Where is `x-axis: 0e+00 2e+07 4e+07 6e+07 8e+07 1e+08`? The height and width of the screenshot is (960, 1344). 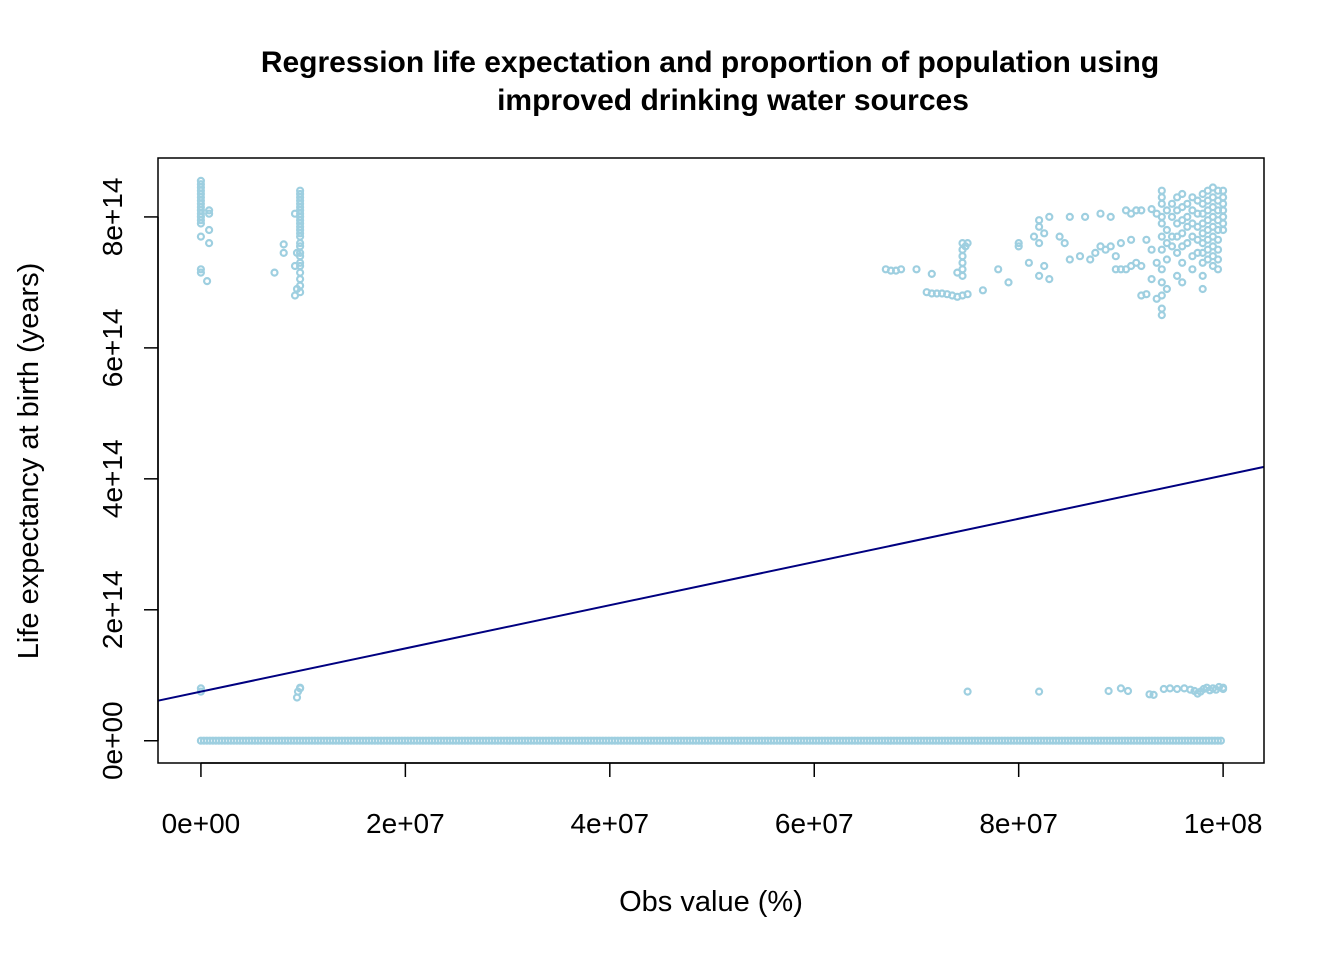 x-axis: 0e+00 2e+07 4e+07 6e+07 8e+07 1e+08 is located at coordinates (712, 800).